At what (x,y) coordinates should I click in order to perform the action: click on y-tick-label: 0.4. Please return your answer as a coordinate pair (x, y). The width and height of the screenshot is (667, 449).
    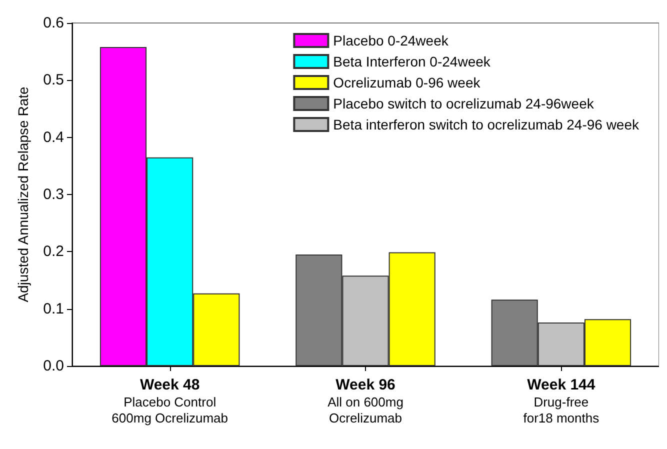
    Looking at the image, I should click on (53, 137).